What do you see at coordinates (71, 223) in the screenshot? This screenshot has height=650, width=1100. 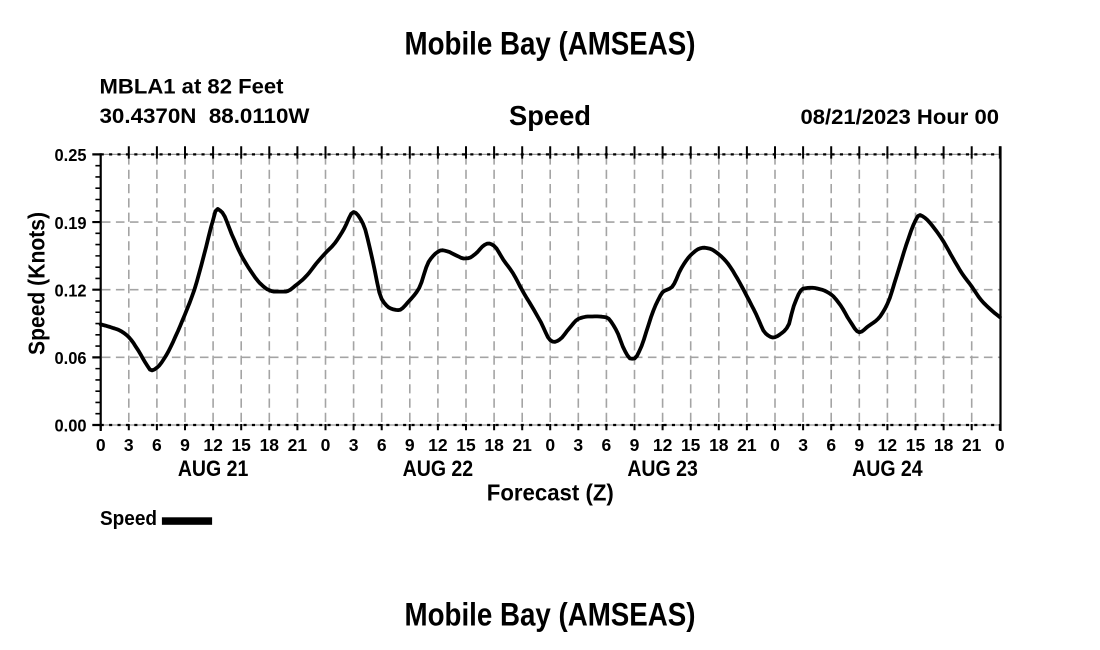 I see `svg-text: 0.19` at bounding box center [71, 223].